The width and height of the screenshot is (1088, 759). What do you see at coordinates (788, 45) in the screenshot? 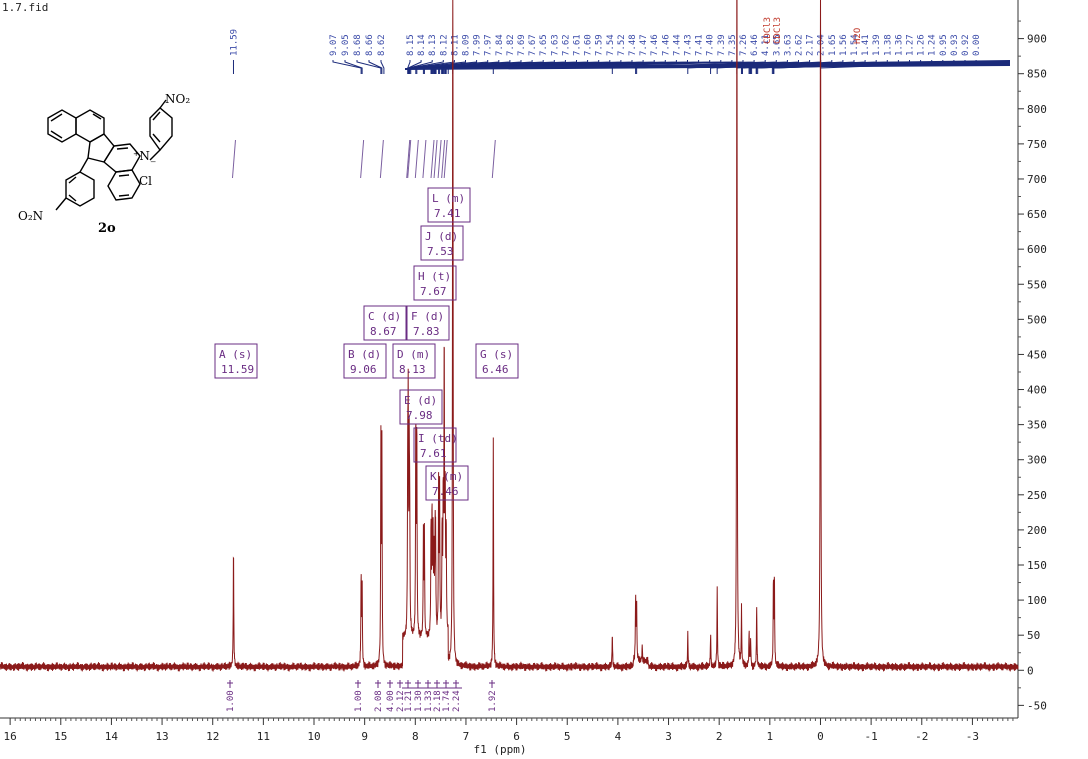
I see `peak-shift-label: 3.63` at bounding box center [788, 45].